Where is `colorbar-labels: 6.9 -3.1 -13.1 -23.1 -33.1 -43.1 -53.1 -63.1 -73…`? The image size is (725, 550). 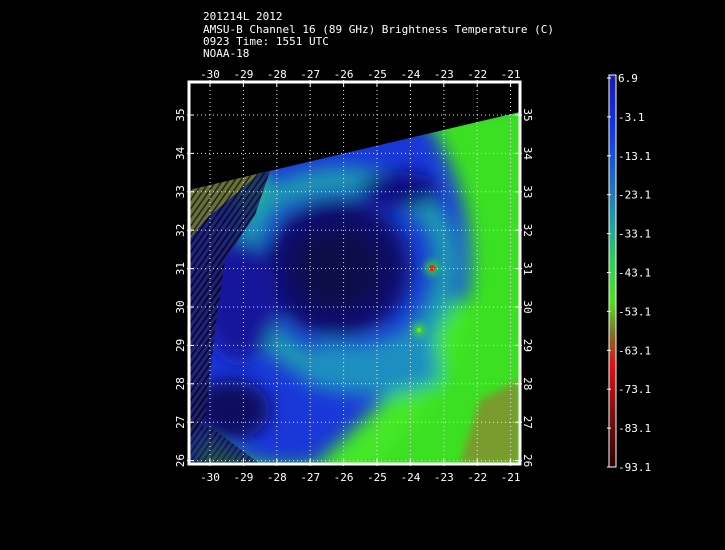
colorbar-labels: 6.9 -3.1 -13.1 -23.1 -33.1 -43.1 -53.1 -63.1 -73… is located at coordinates (629, 273).